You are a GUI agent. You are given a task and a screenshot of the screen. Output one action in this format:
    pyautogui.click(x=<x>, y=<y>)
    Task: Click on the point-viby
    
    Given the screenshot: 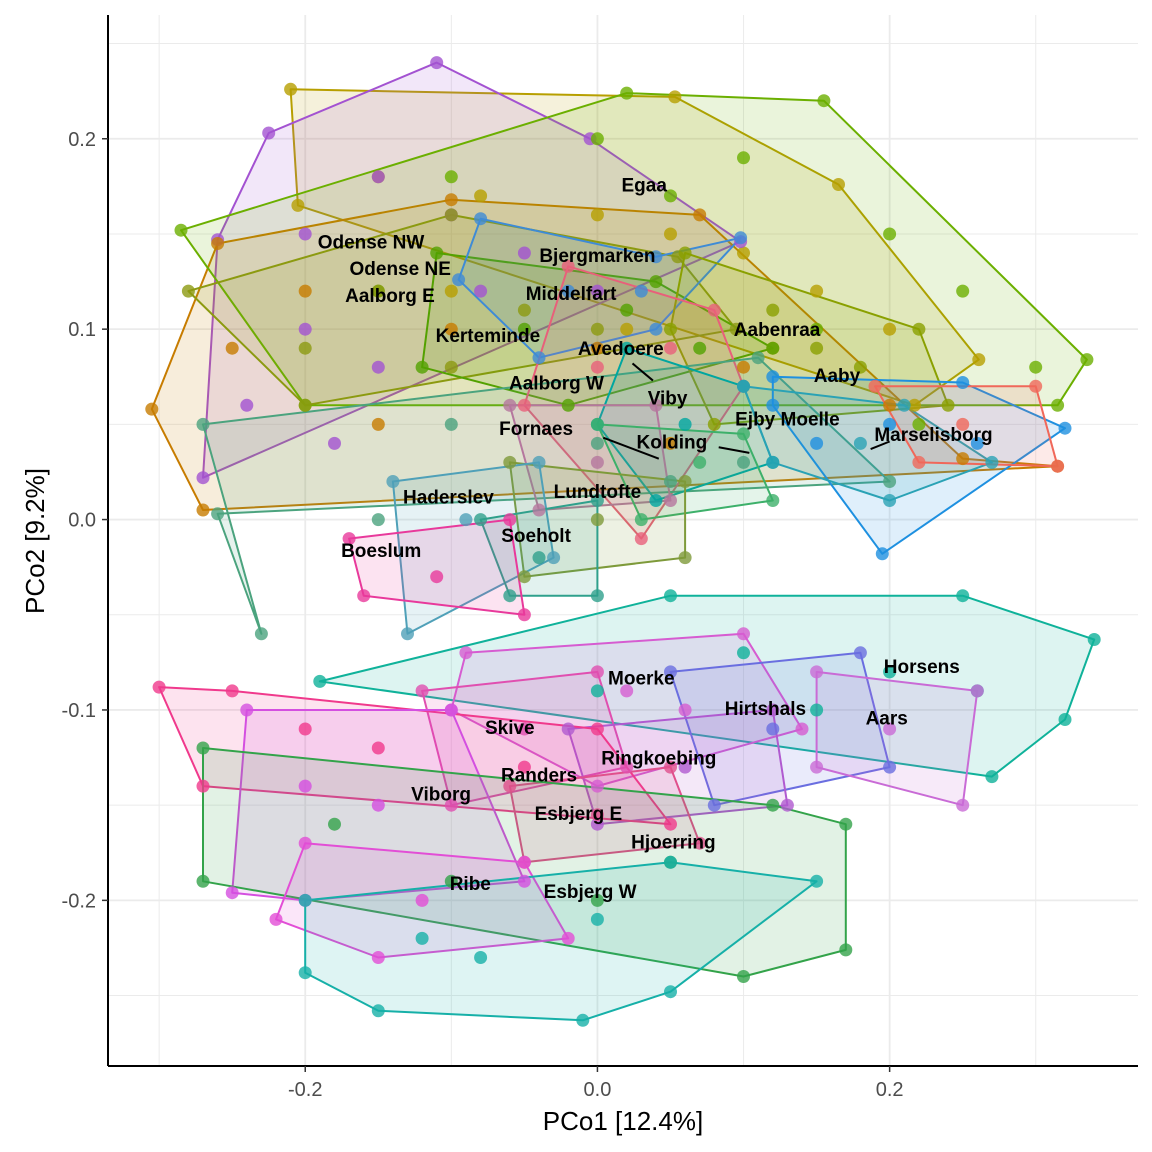 What is the action you would take?
    pyautogui.click(x=685, y=424)
    